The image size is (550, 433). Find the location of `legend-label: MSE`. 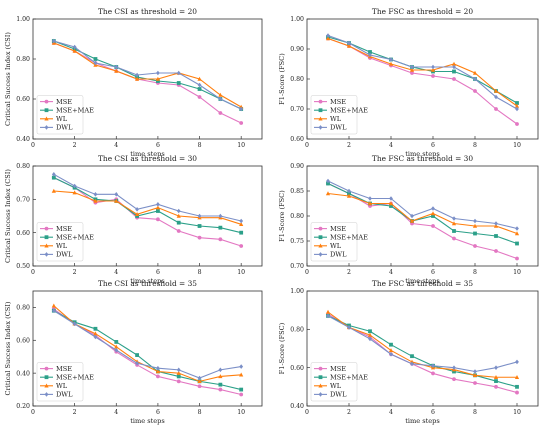

legend-label: MSE is located at coordinates (338, 369).